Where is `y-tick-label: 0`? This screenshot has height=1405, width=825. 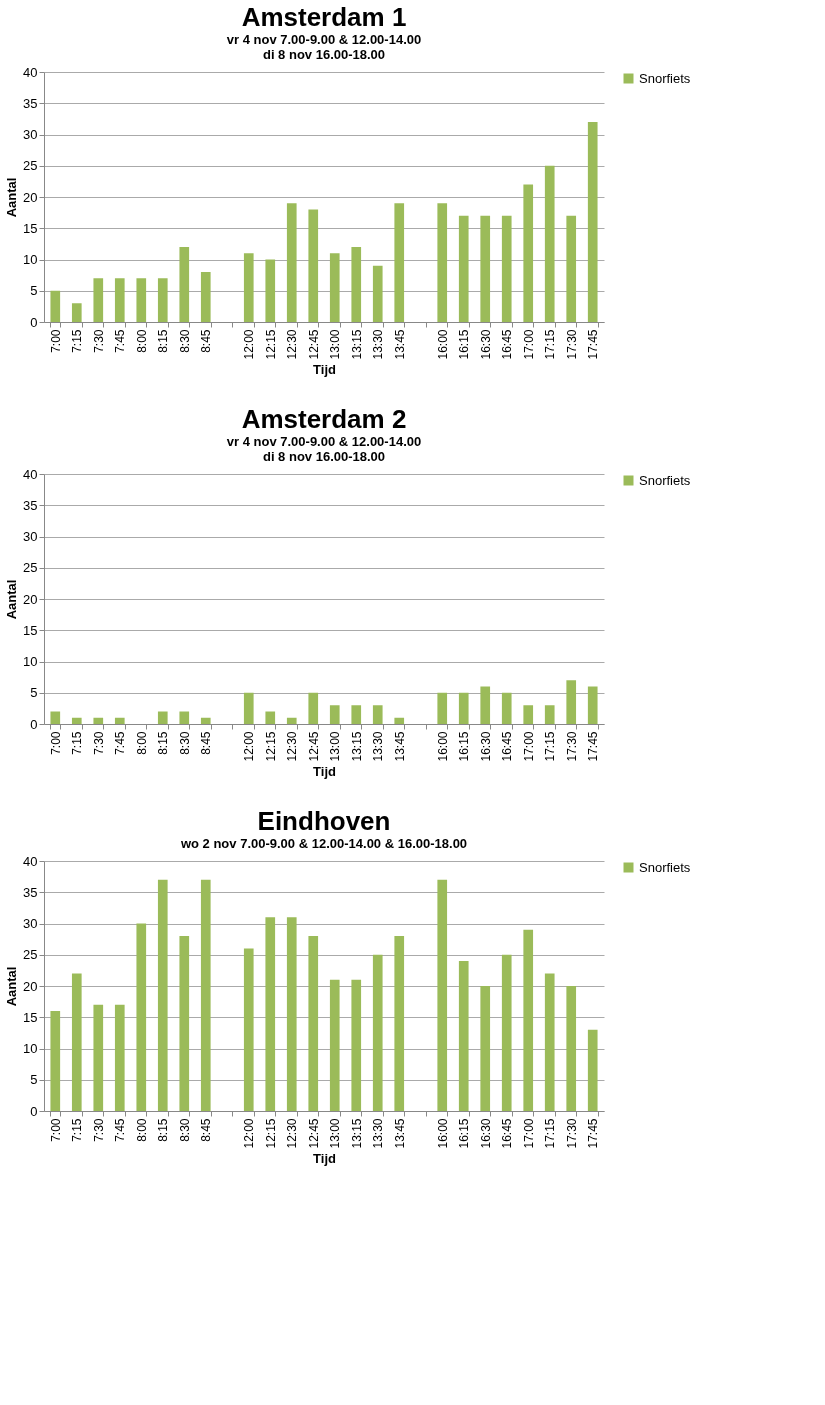 y-tick-label: 0 is located at coordinates (34, 724).